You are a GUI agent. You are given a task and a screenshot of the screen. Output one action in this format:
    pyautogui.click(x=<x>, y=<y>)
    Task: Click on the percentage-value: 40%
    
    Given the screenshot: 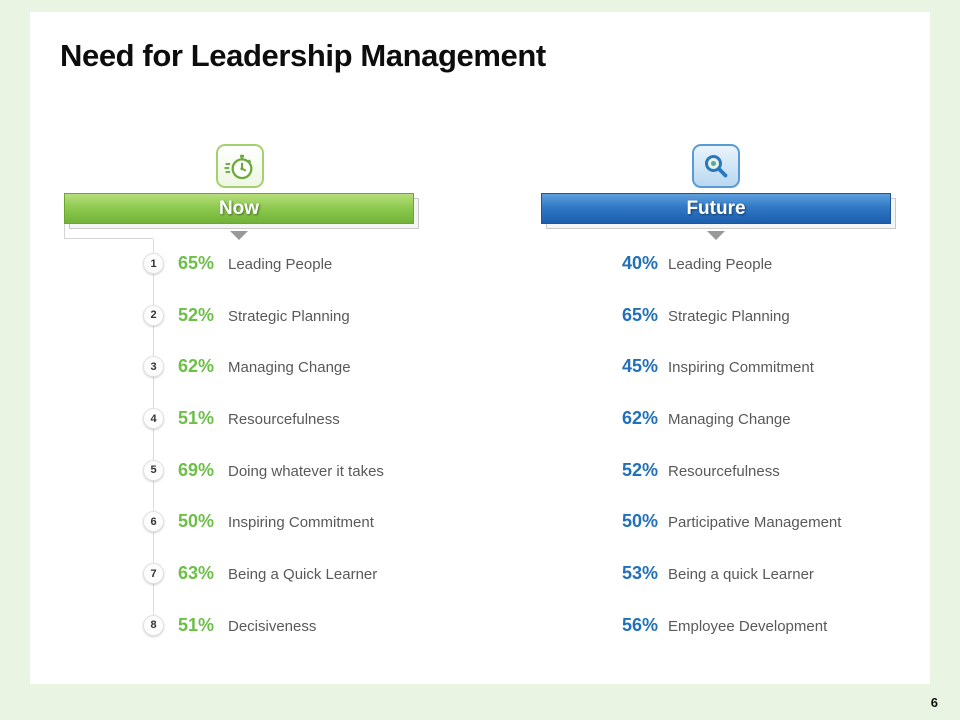 What is the action you would take?
    pyautogui.click(x=640, y=263)
    